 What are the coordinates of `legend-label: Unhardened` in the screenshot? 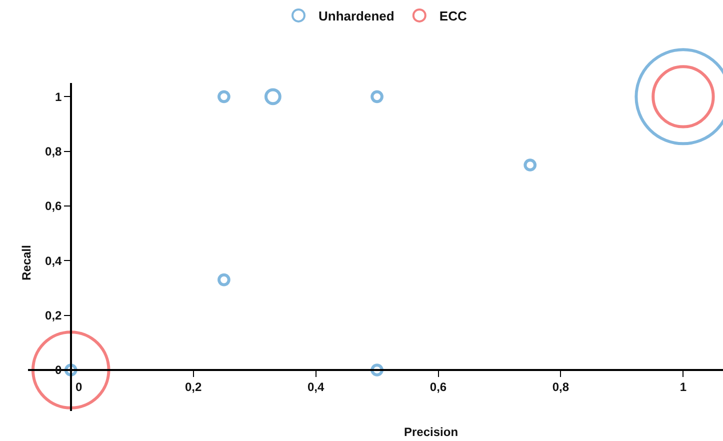 It's located at (356, 16).